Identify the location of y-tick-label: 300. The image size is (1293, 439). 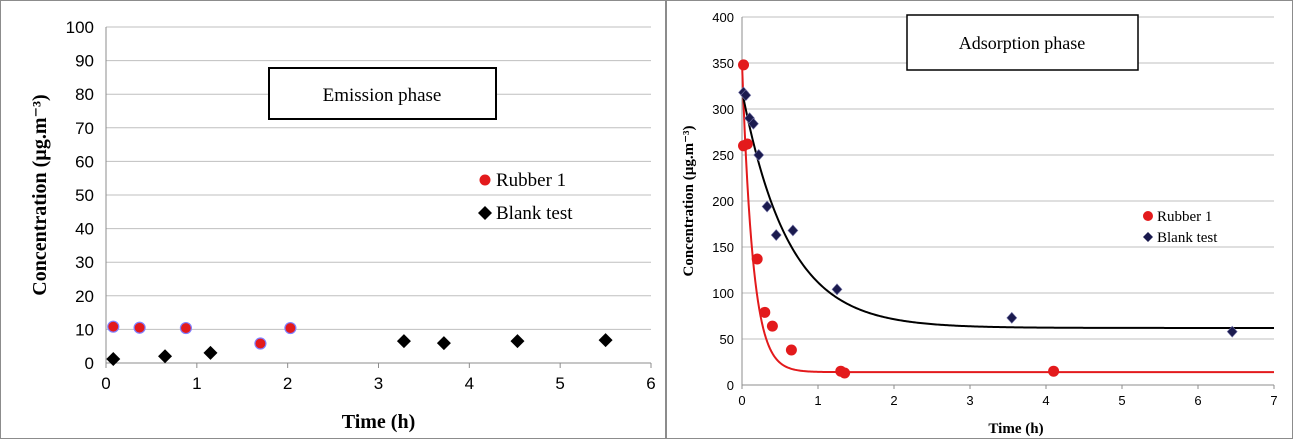
(723, 109).